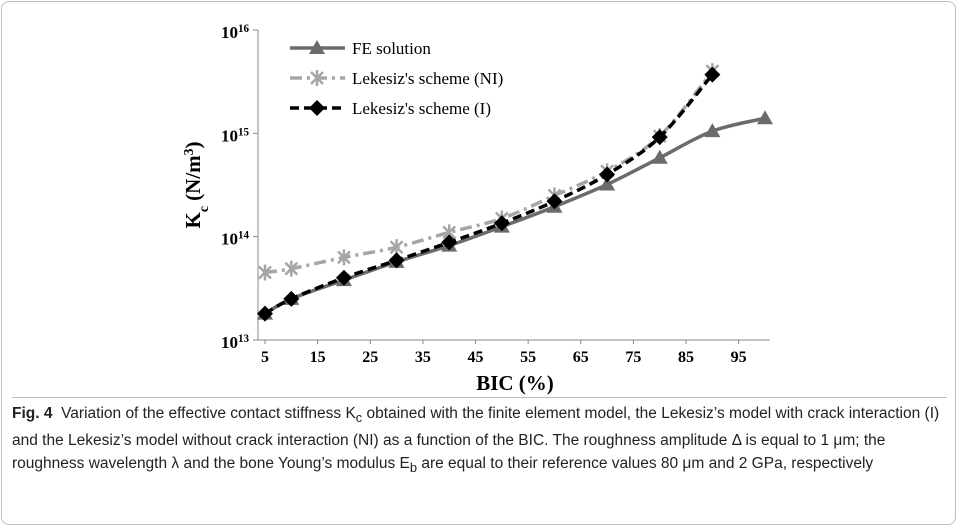  I want to click on legend-label: Lekesiz's scheme (I), so click(421, 108).